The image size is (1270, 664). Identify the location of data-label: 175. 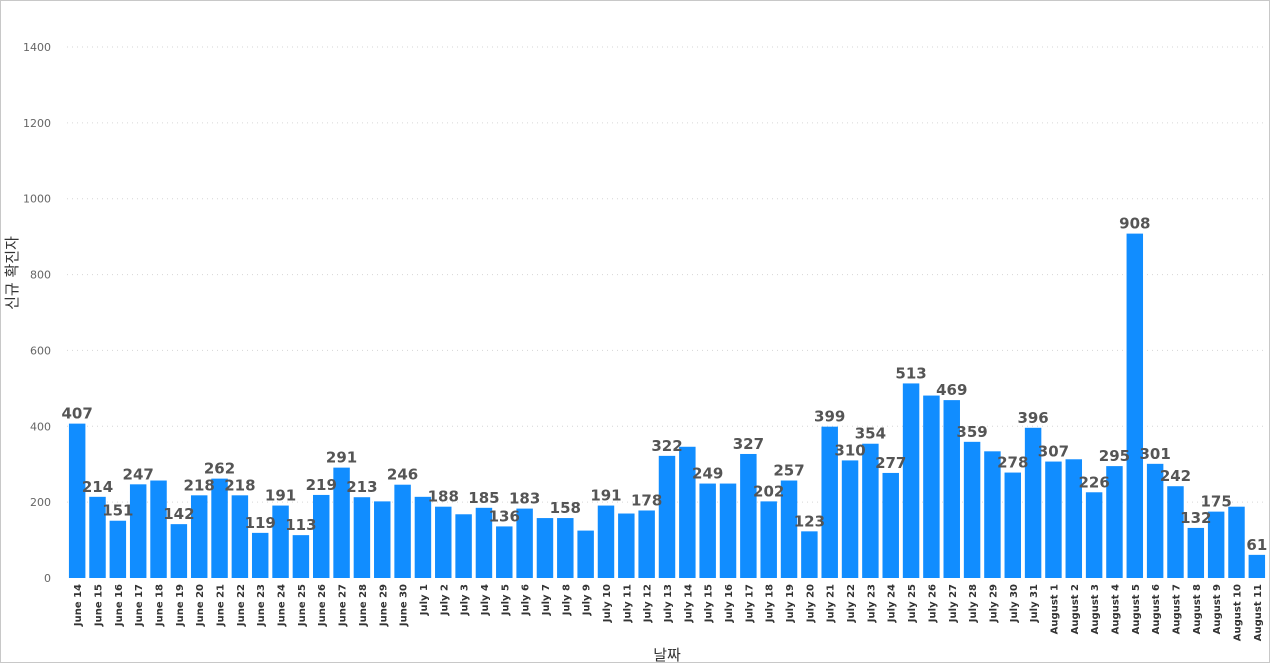
(1215, 502).